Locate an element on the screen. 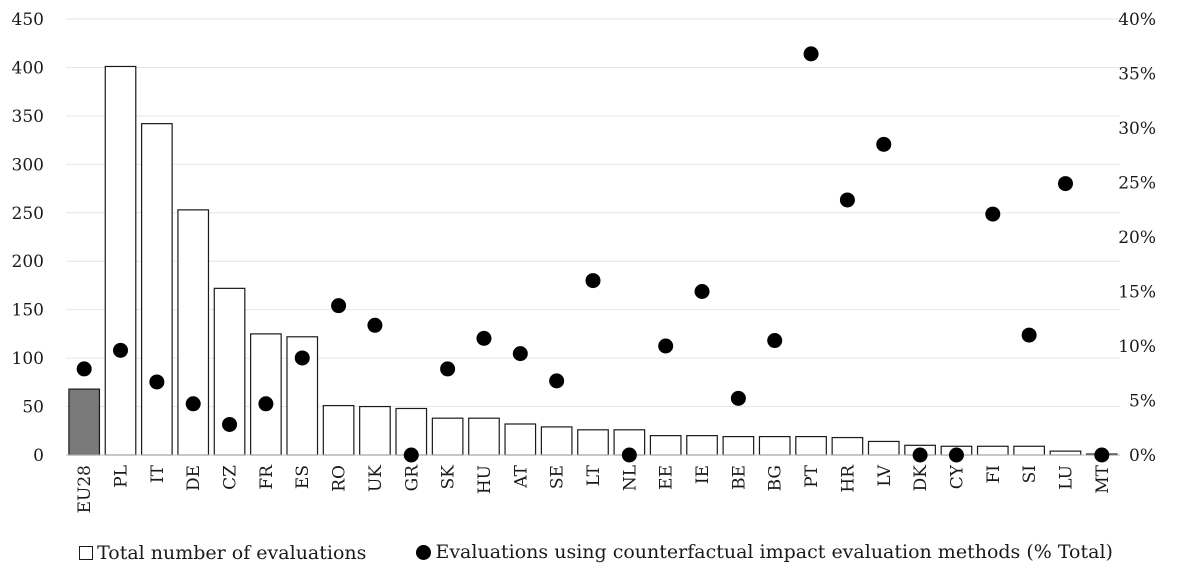 The height and width of the screenshot is (574, 1192). legend-bar-swatch is located at coordinates (86, 552).